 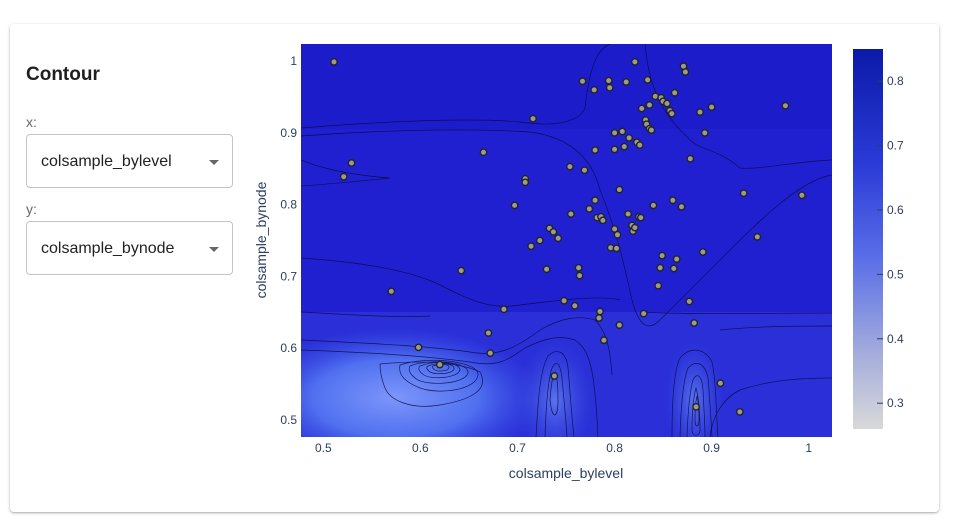 What do you see at coordinates (108, 248) in the screenshot?
I see `y-select-value: colsample_bynode` at bounding box center [108, 248].